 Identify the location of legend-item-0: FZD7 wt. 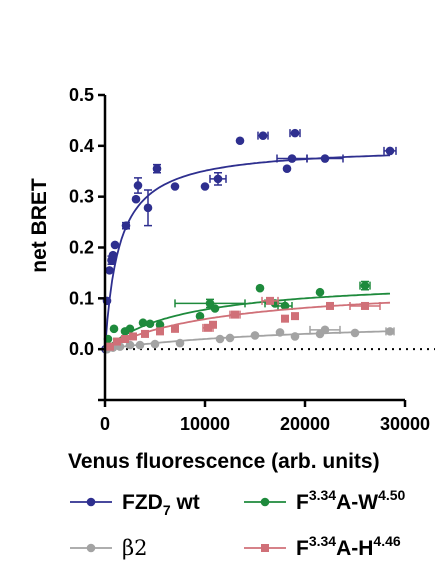
(135, 504).